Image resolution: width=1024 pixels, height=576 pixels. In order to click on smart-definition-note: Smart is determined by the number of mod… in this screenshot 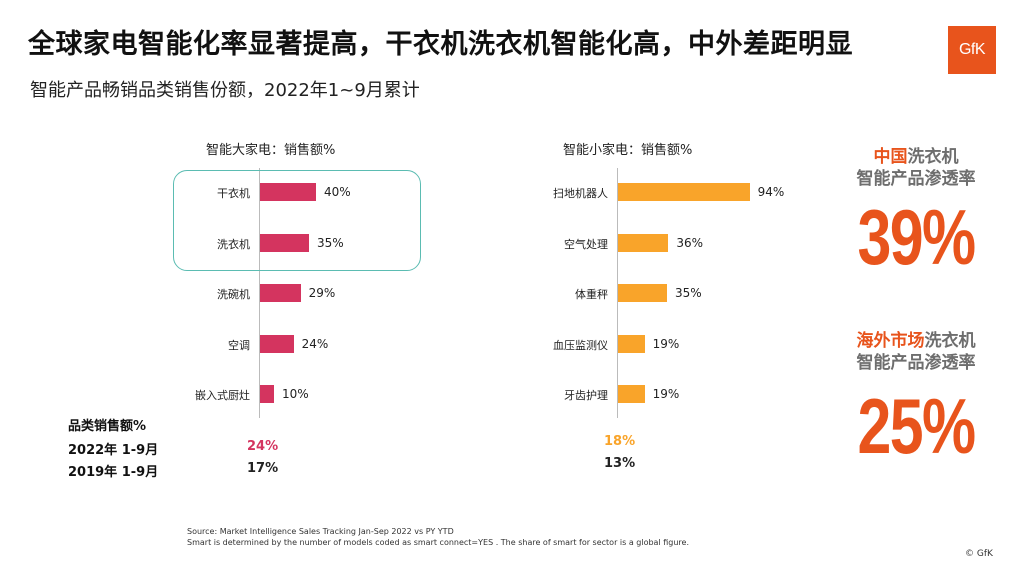, I will do `click(438, 542)`.